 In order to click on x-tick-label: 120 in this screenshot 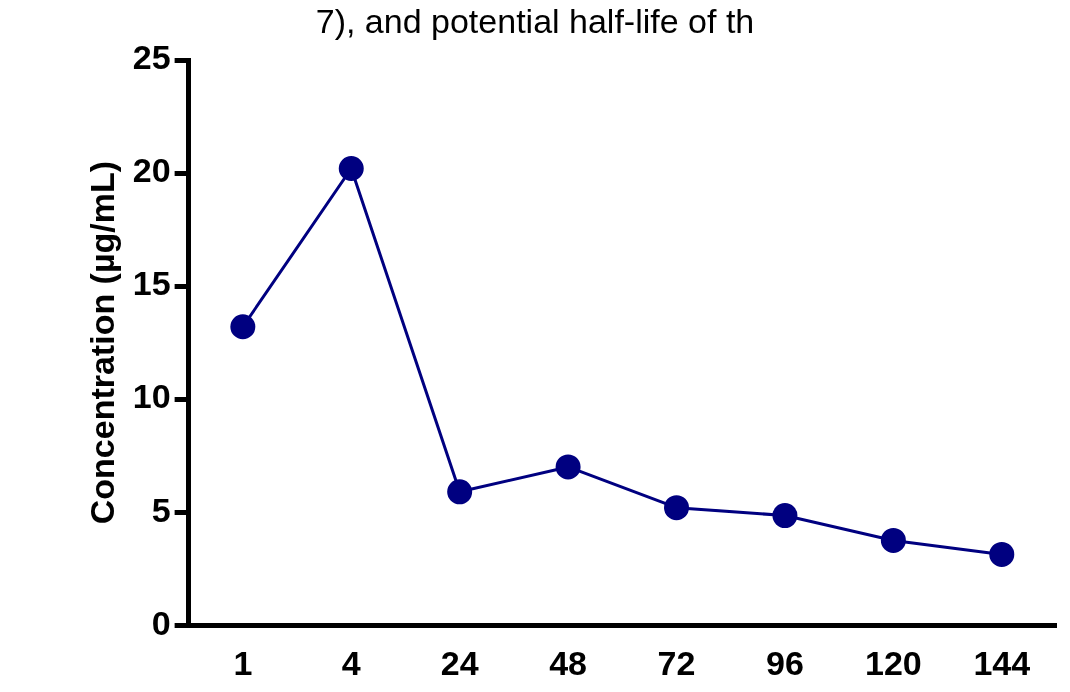, I will do `click(893, 662)`.